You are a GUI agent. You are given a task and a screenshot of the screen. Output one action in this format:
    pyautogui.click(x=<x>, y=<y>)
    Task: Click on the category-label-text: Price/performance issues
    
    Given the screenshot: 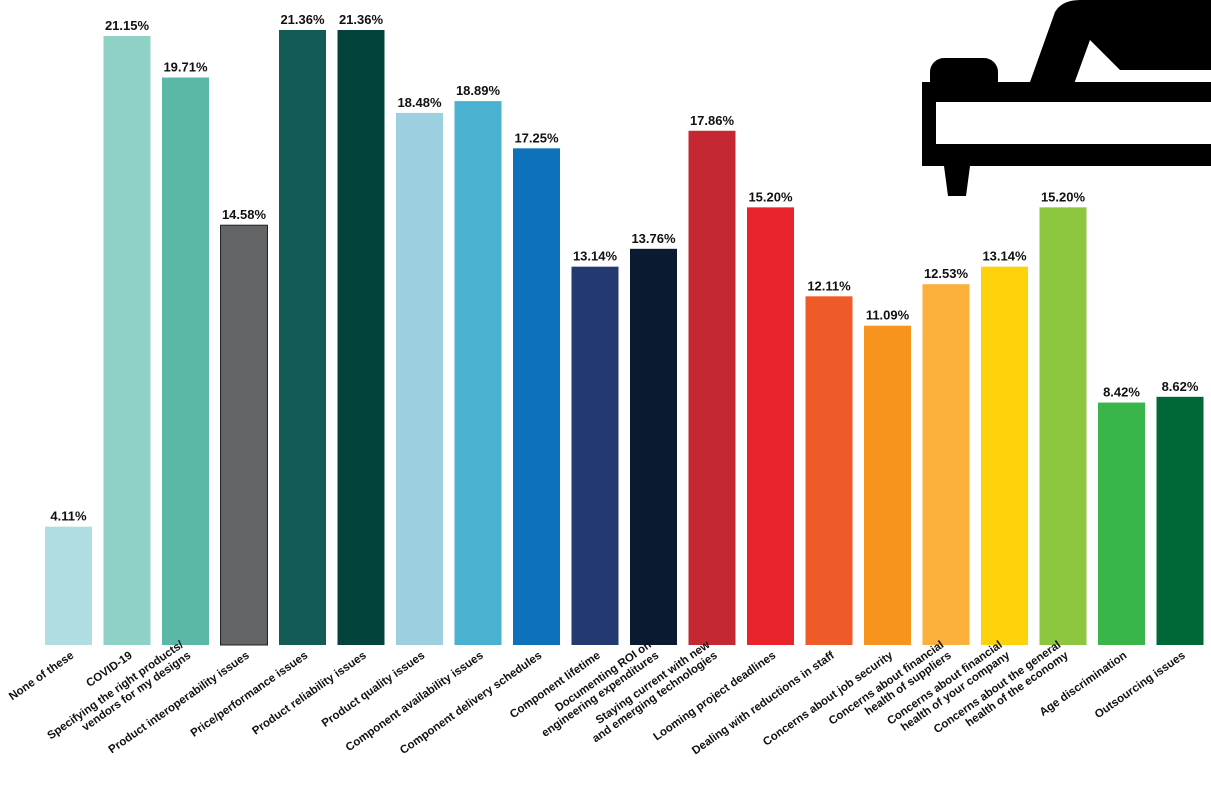 What is the action you would take?
    pyautogui.click(x=250, y=695)
    